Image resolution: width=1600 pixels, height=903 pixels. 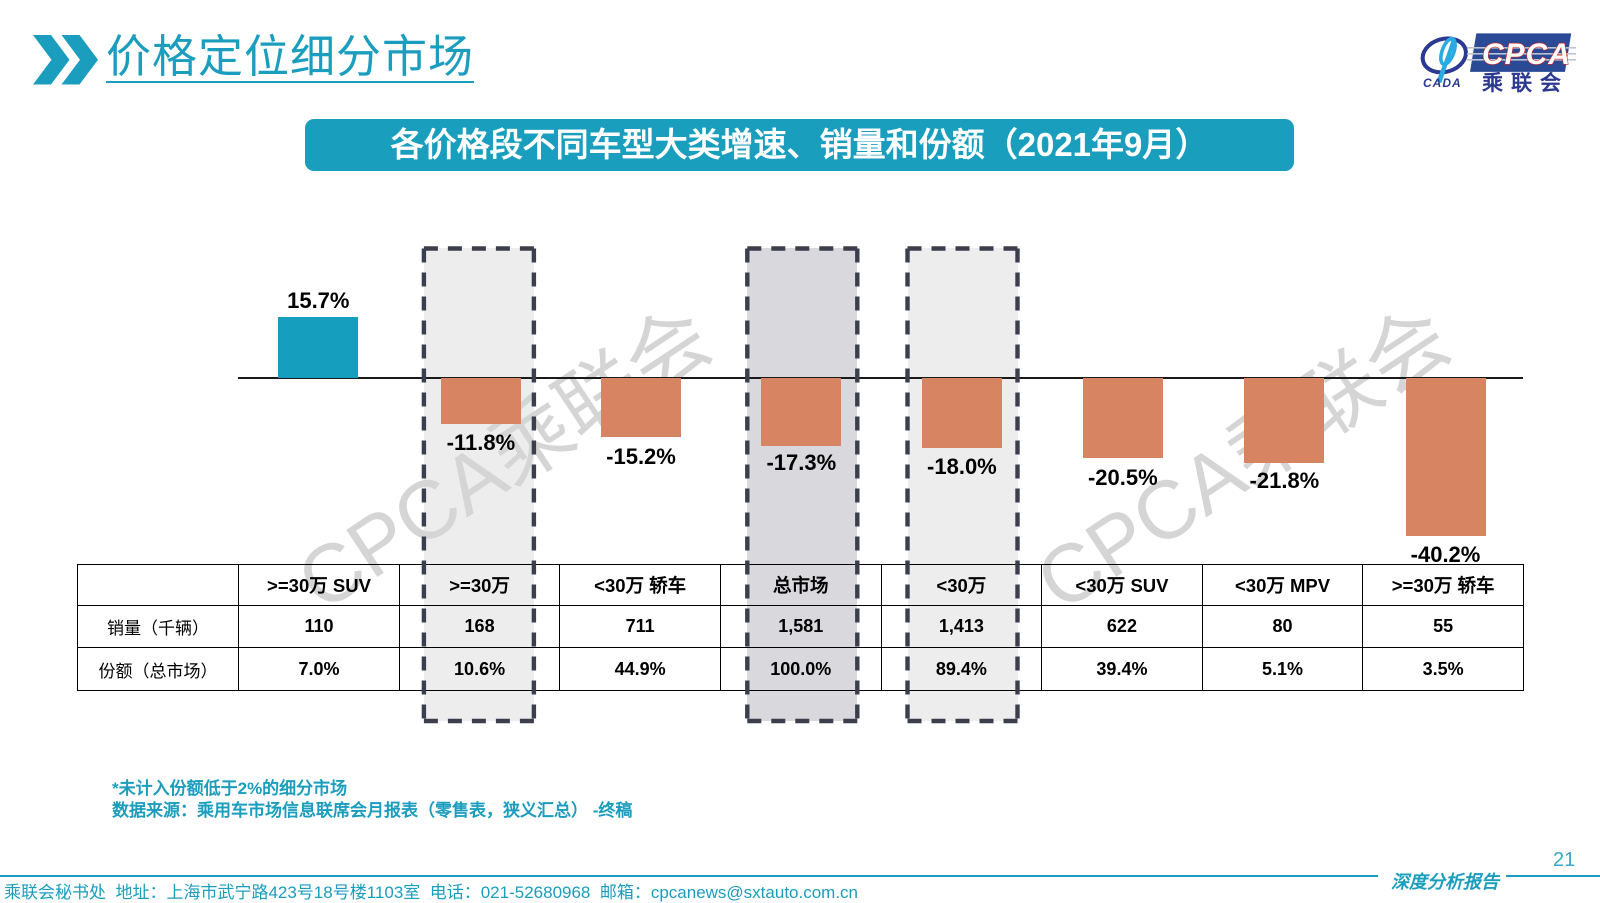 I want to click on svg-text: CADA, so click(x=1442, y=83).